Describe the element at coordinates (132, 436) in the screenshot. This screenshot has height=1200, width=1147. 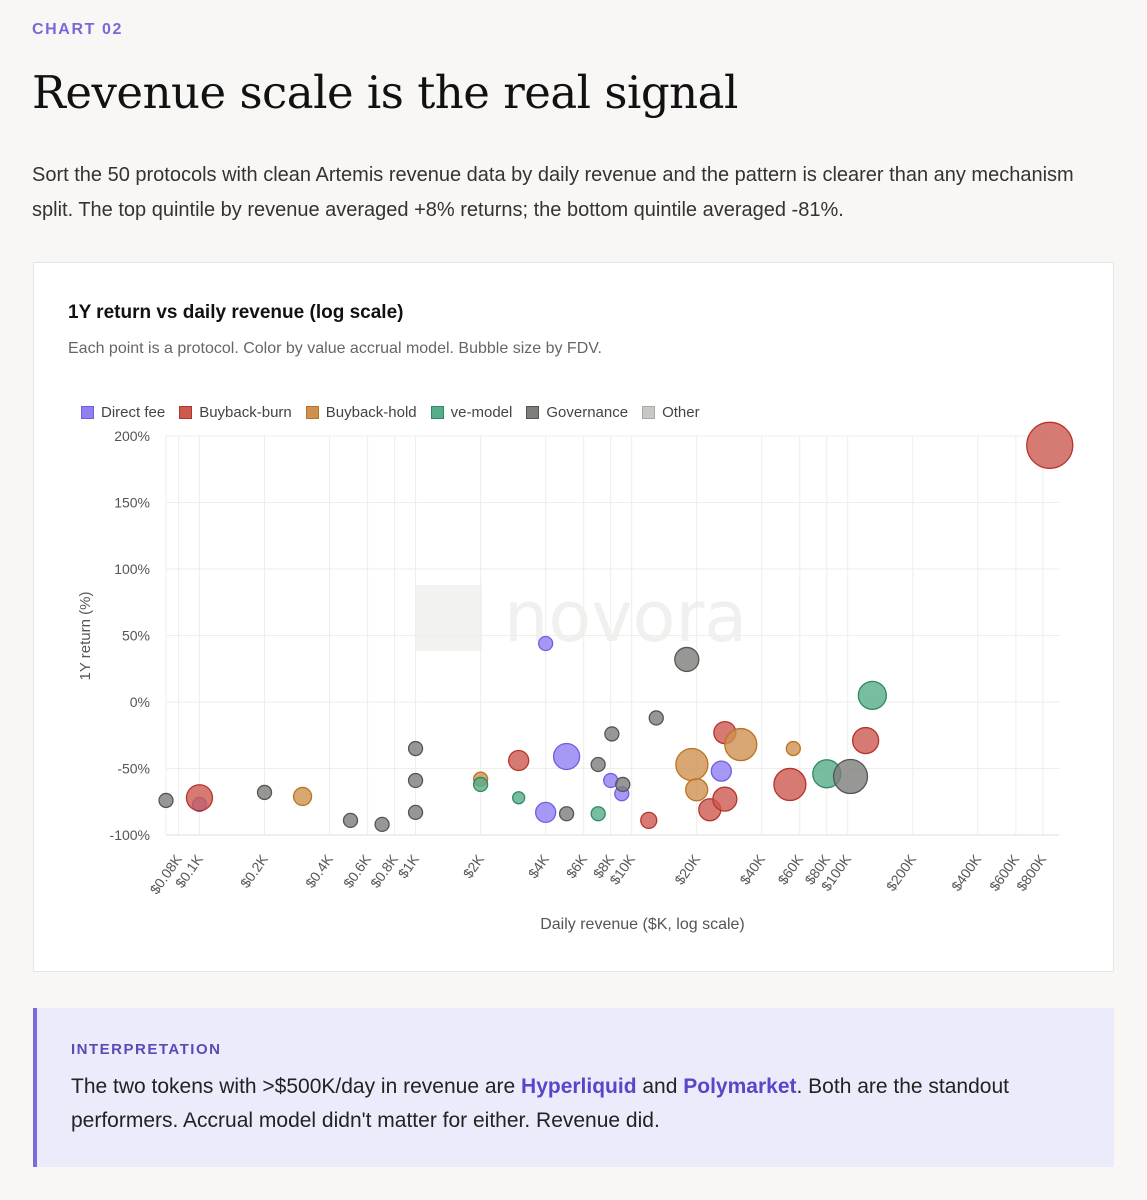
I see `y-tick-label: 200%` at that location.